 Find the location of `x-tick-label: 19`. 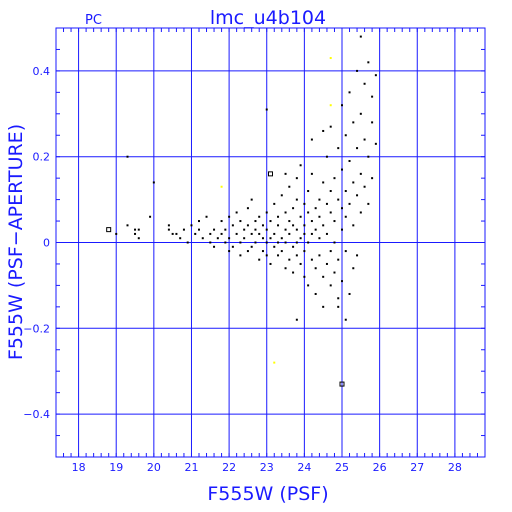

x-tick-label: 19 is located at coordinates (116, 467).